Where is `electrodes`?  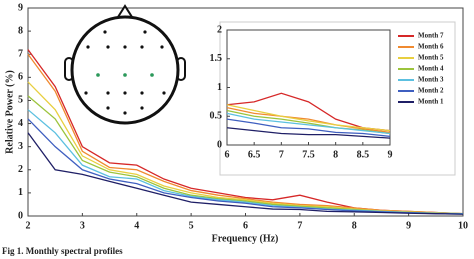 electrodes is located at coordinates (125, 72).